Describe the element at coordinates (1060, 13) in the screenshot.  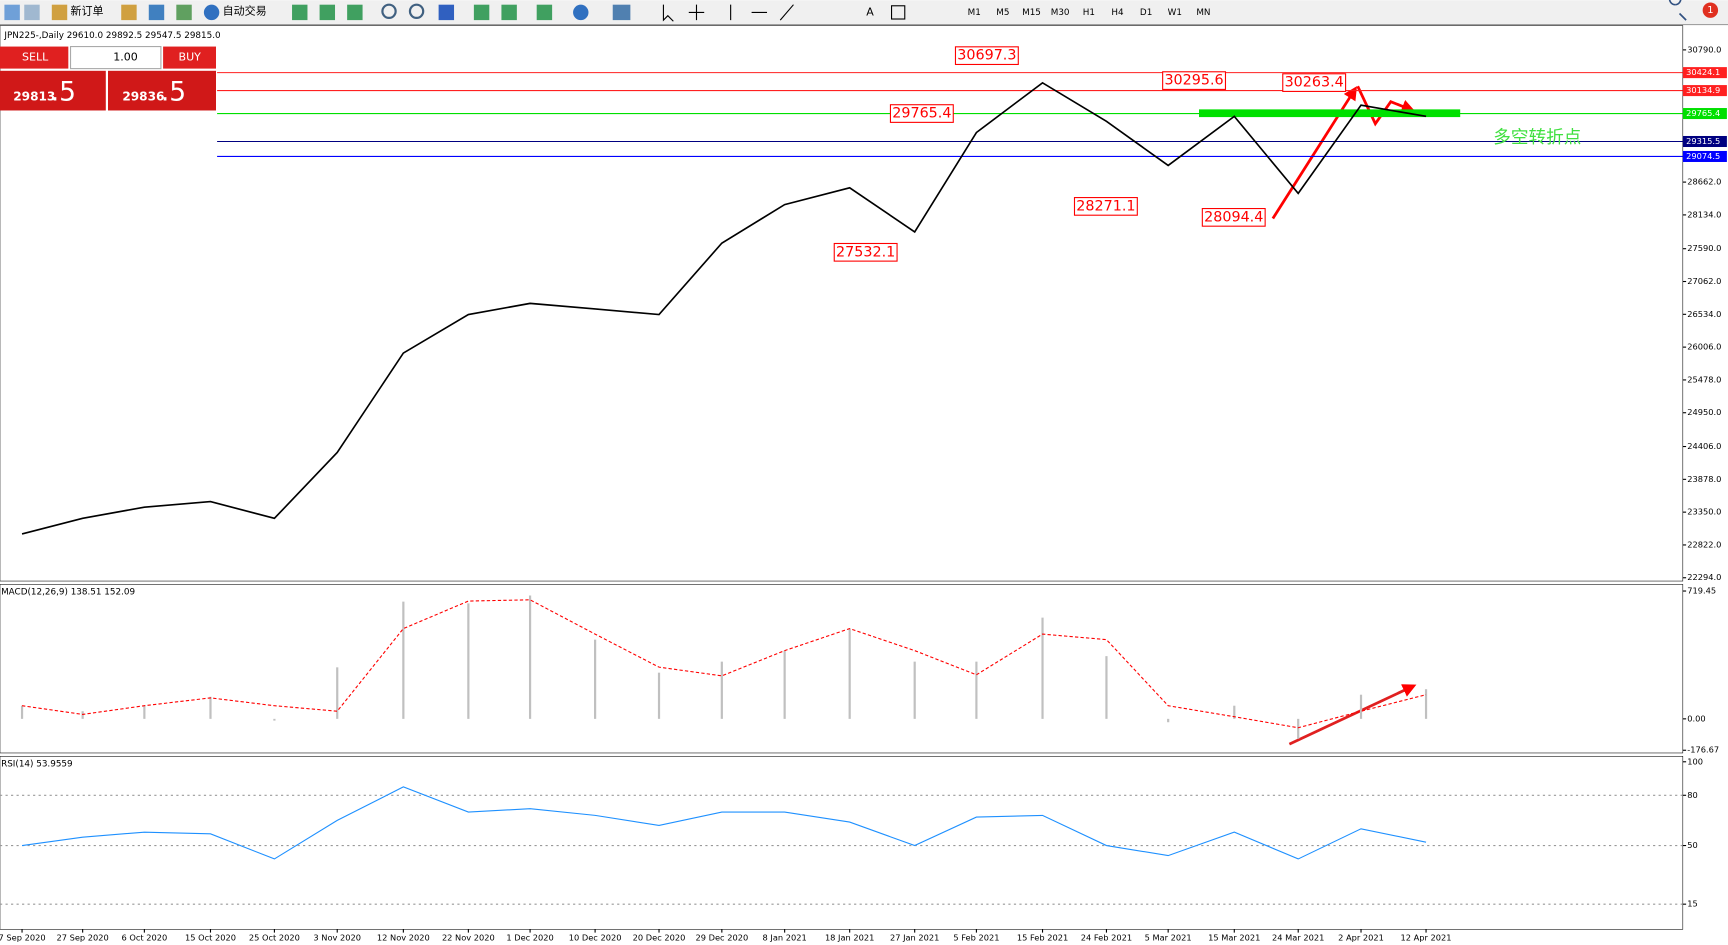
I see `timeframe-button: M30` at that location.